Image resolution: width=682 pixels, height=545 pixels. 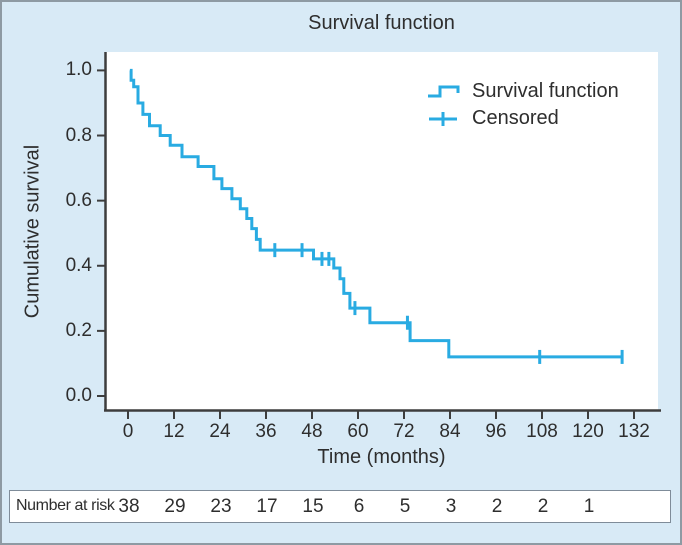 What do you see at coordinates (129, 506) in the screenshot?
I see `risk-count: 38` at bounding box center [129, 506].